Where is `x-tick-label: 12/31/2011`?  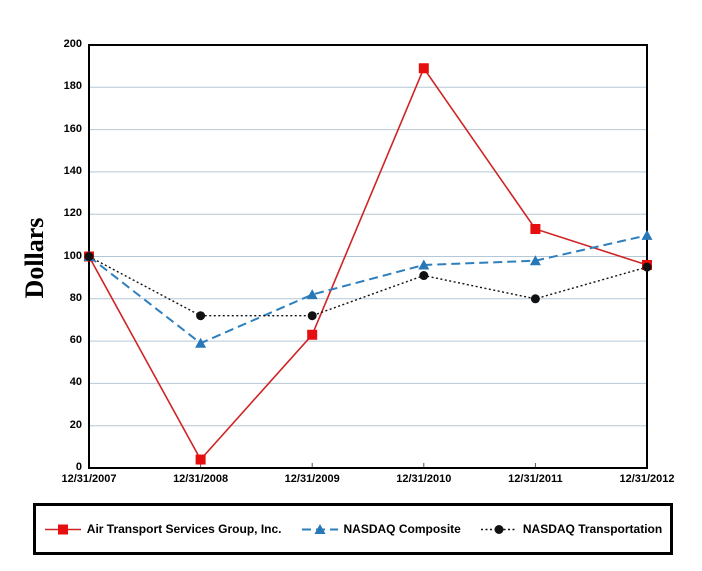
x-tick-label: 12/31/2011 is located at coordinates (535, 479).